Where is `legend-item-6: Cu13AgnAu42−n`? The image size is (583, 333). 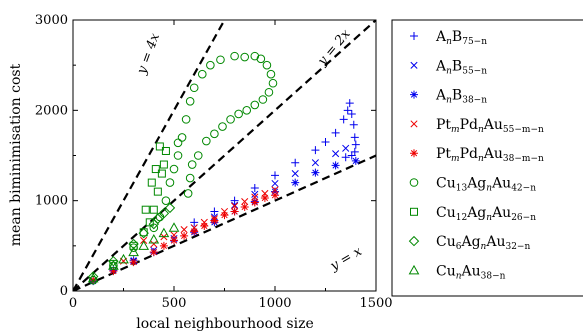 legend-item-6: Cu13AgnAu42−n is located at coordinates (472, 185).